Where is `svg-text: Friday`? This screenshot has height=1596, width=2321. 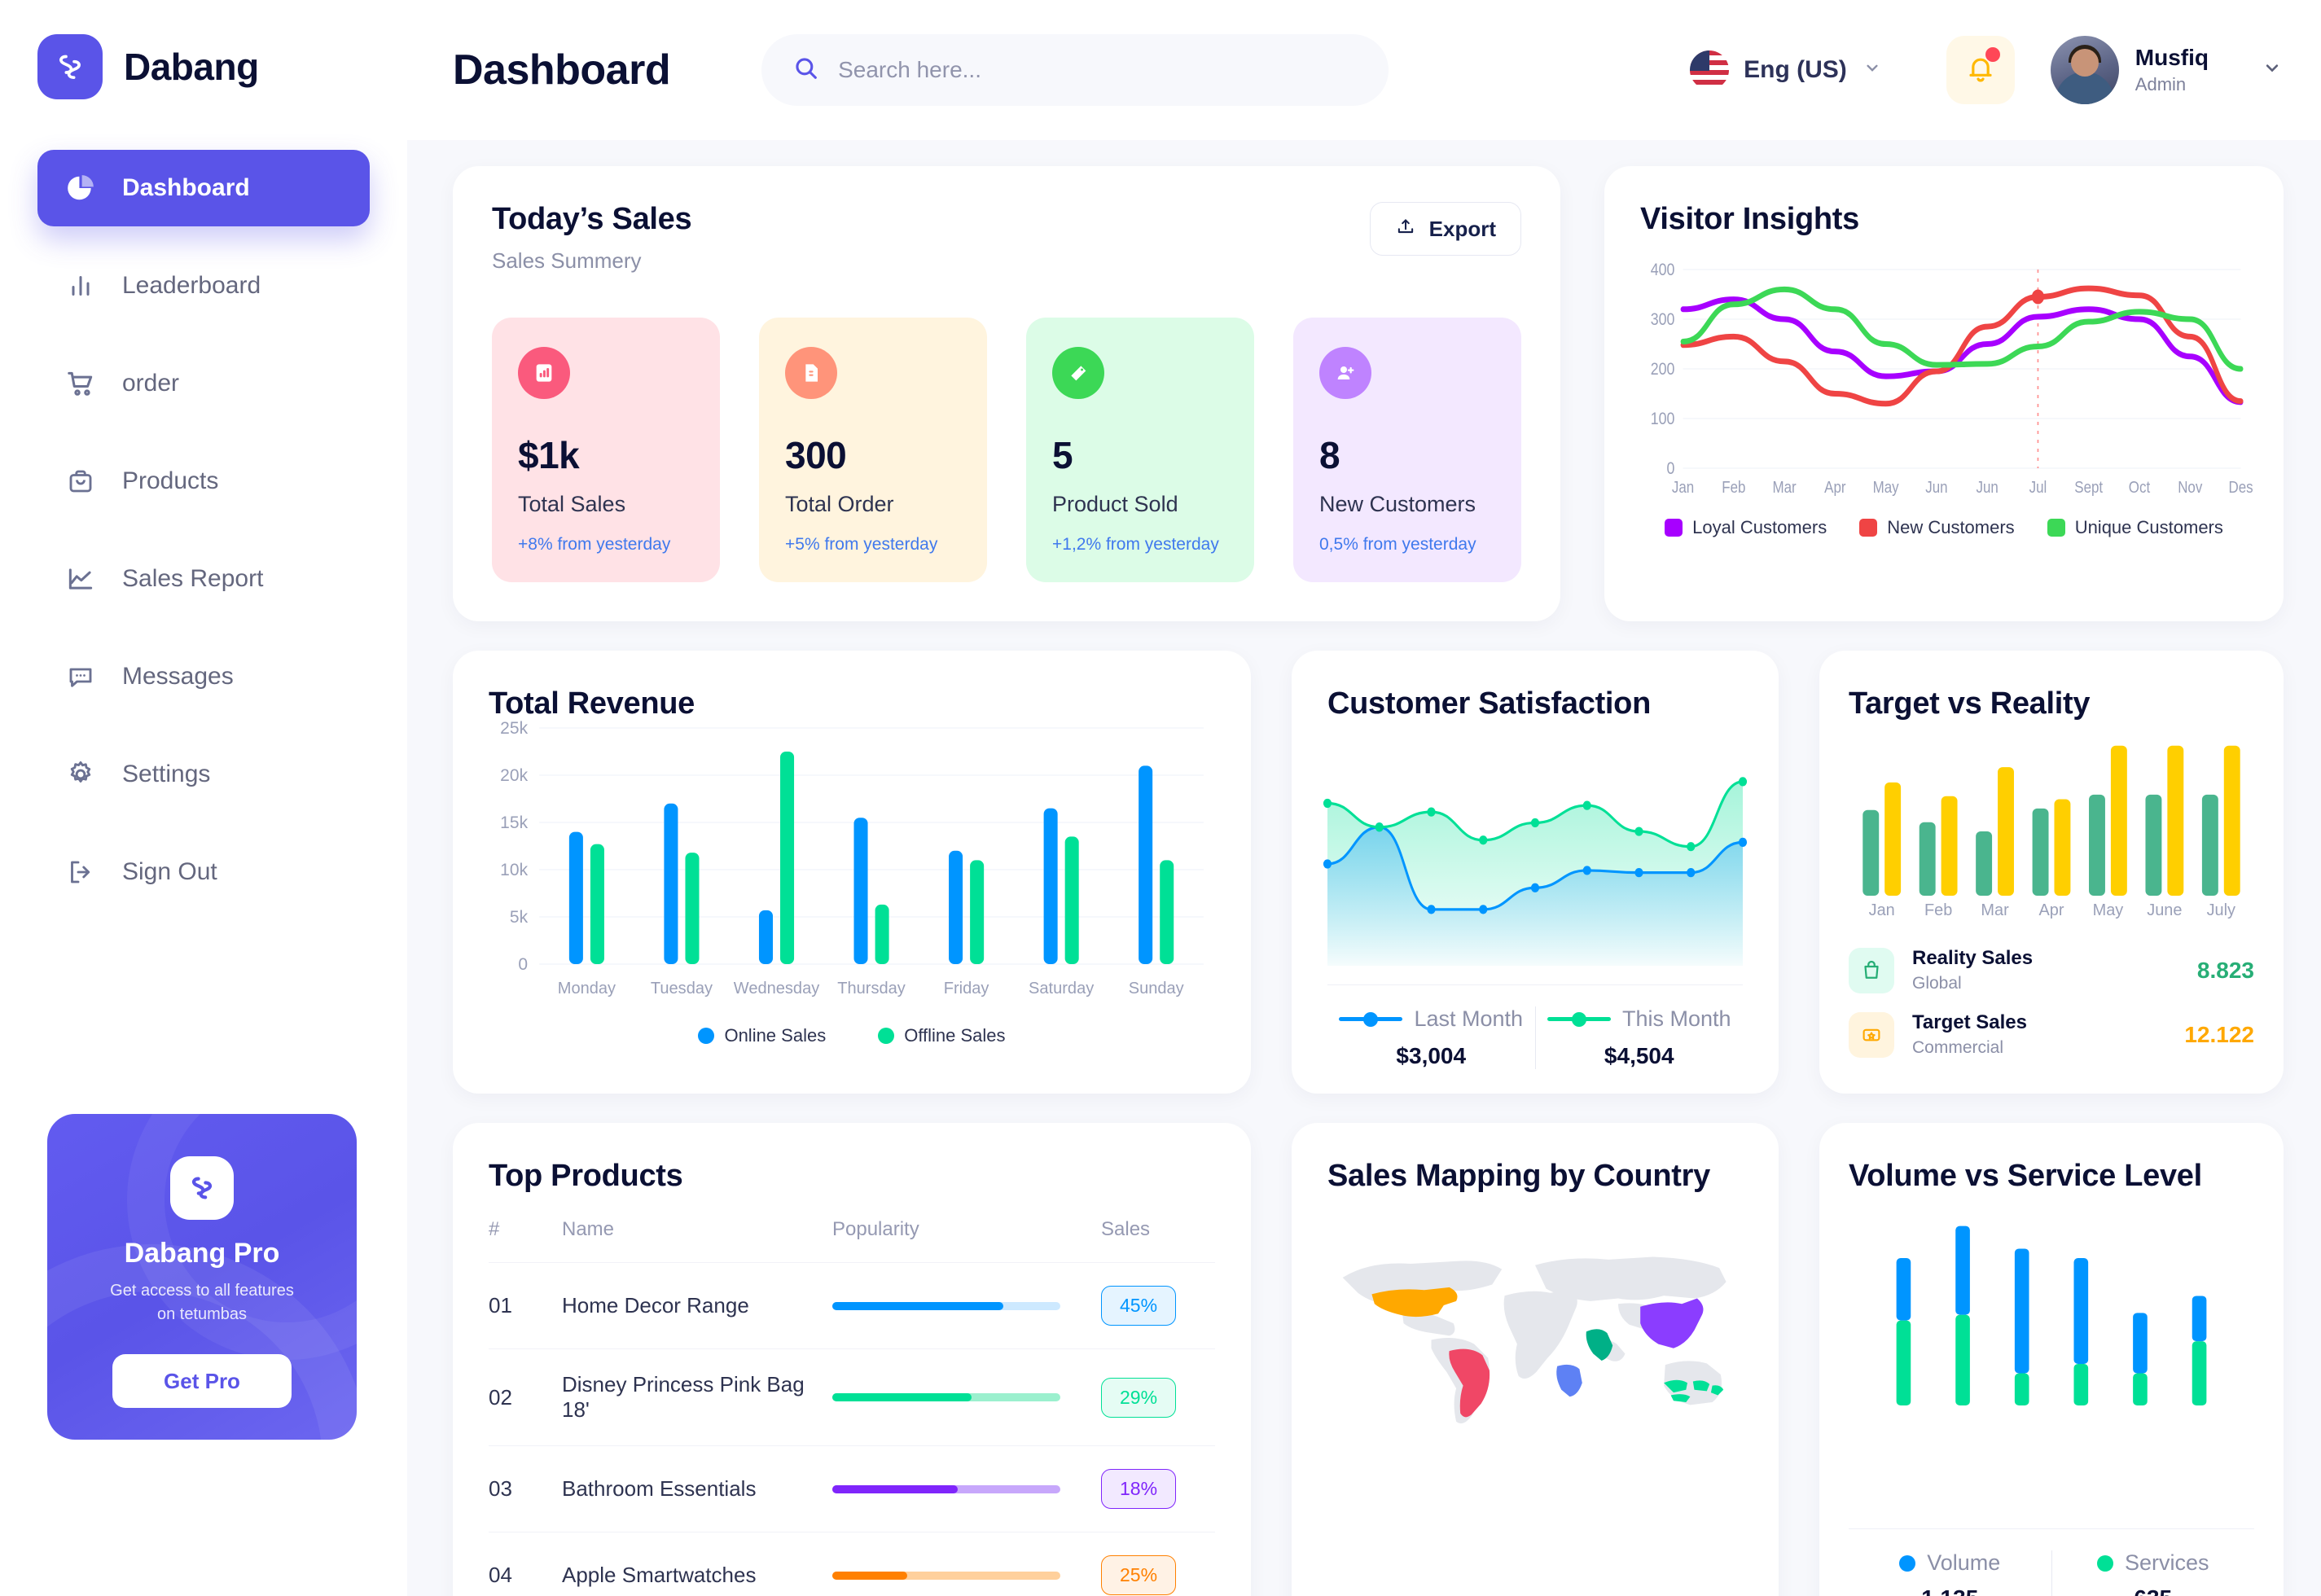 svg-text: Friday is located at coordinates (966, 989).